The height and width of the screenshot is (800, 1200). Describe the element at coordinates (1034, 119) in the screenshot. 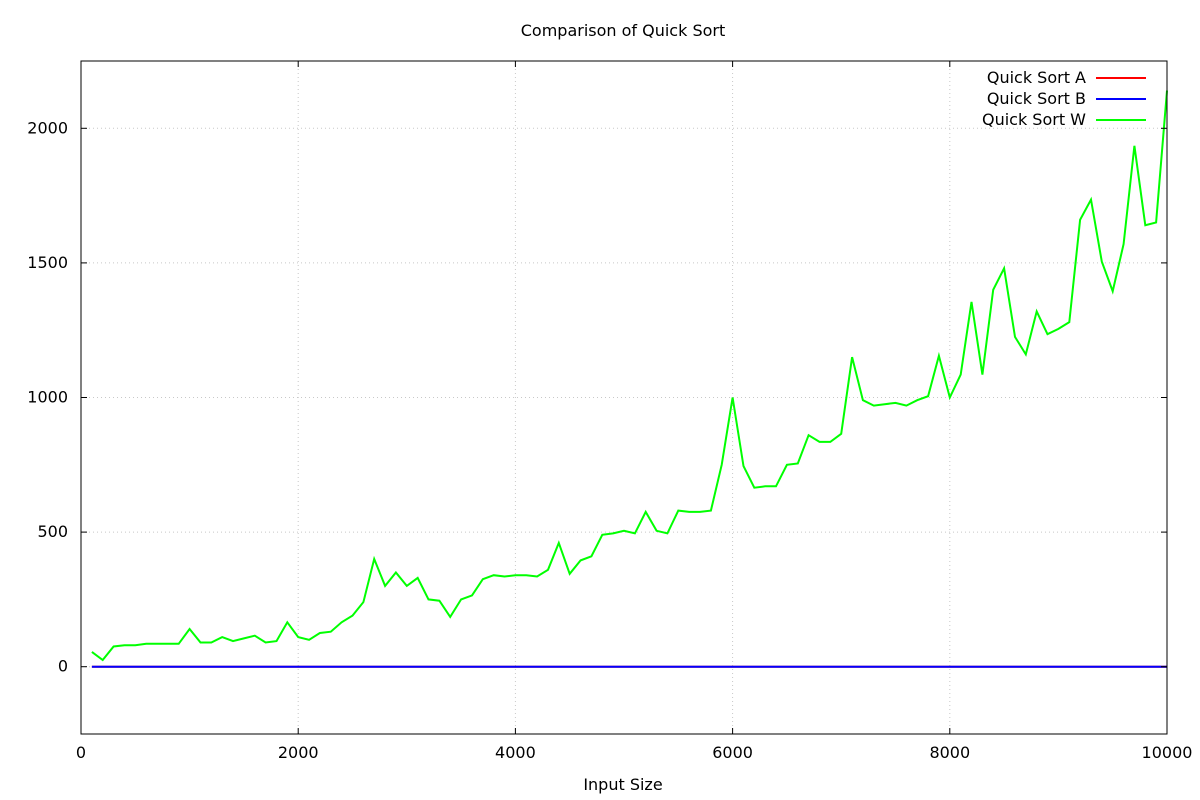

I see `legend-label: Quick Sort W` at that location.